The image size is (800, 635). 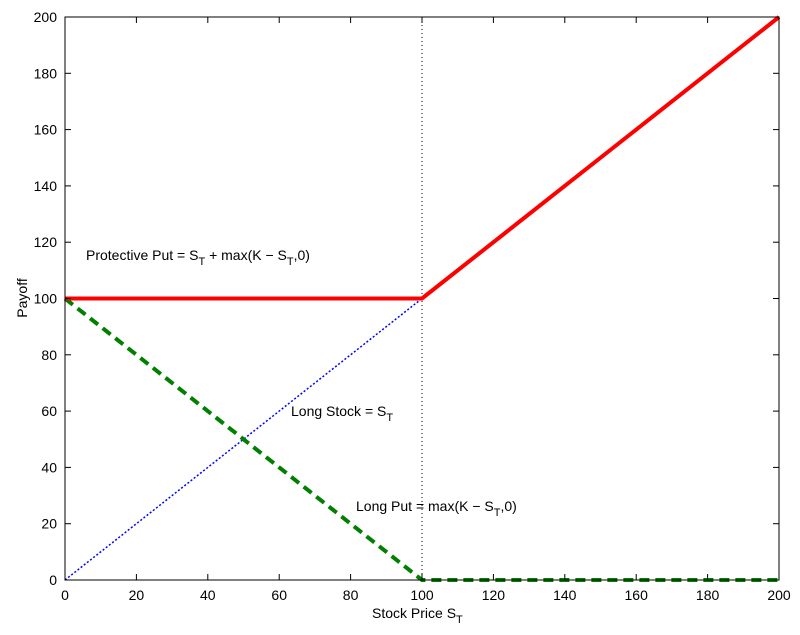 What do you see at coordinates (53, 580) in the screenshot?
I see `y-tick-label: 0` at bounding box center [53, 580].